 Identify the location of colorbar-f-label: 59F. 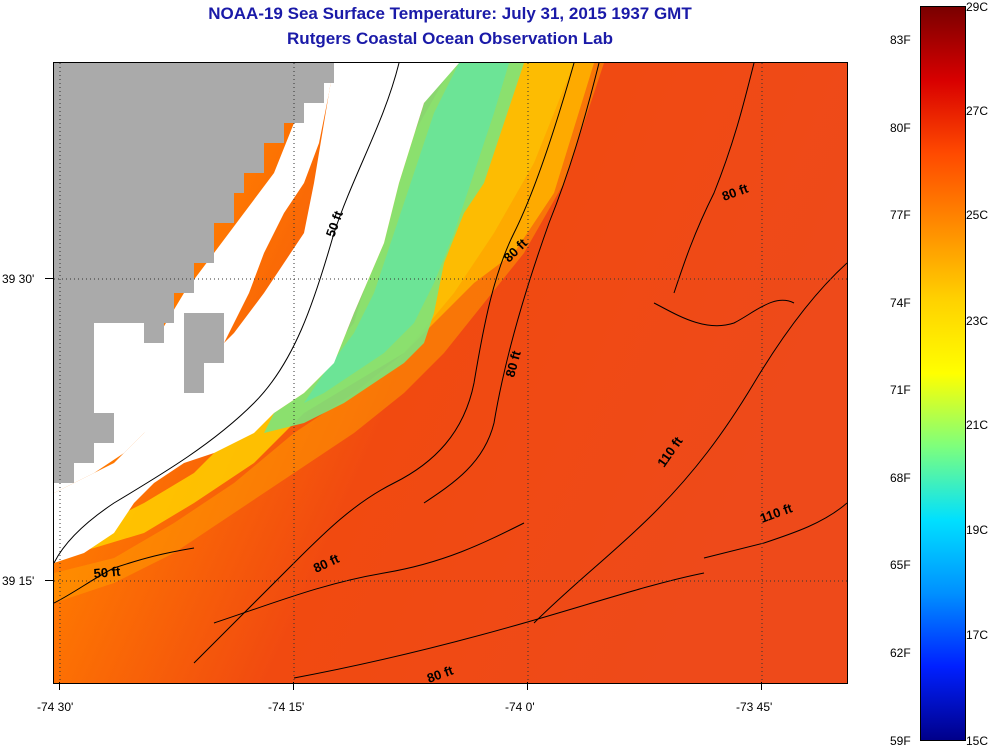
(900, 741).